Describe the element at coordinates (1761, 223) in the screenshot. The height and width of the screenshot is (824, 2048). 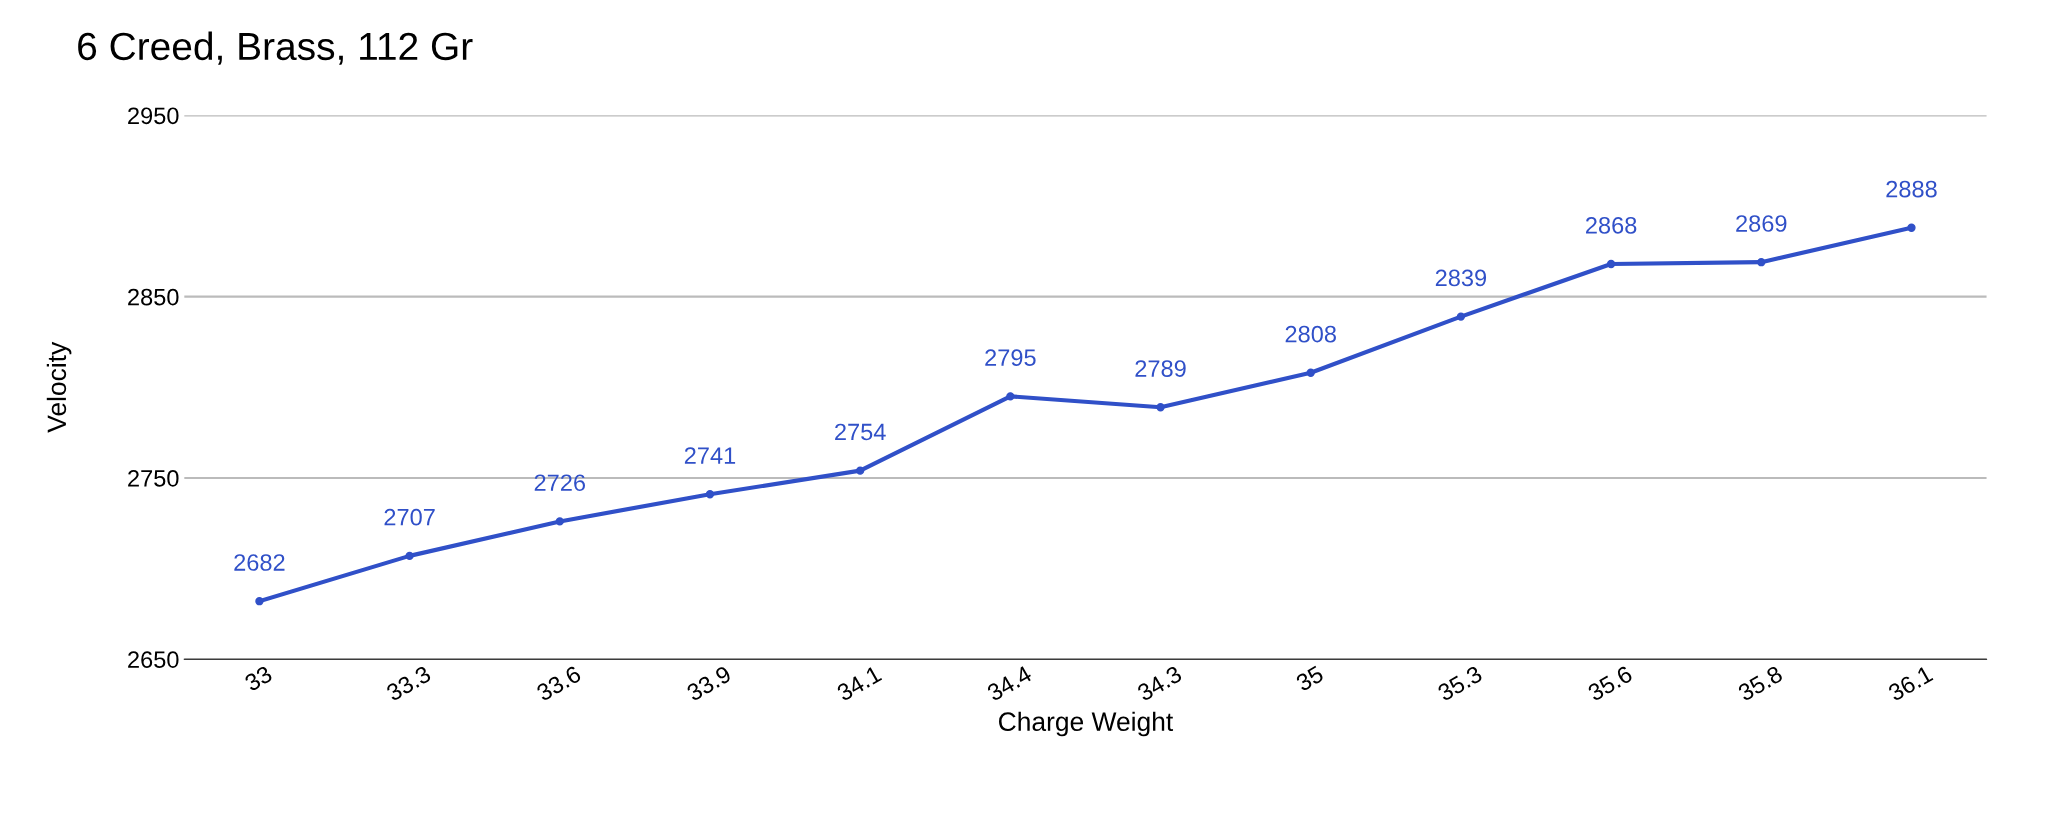
I see `data-label: 2869` at that location.